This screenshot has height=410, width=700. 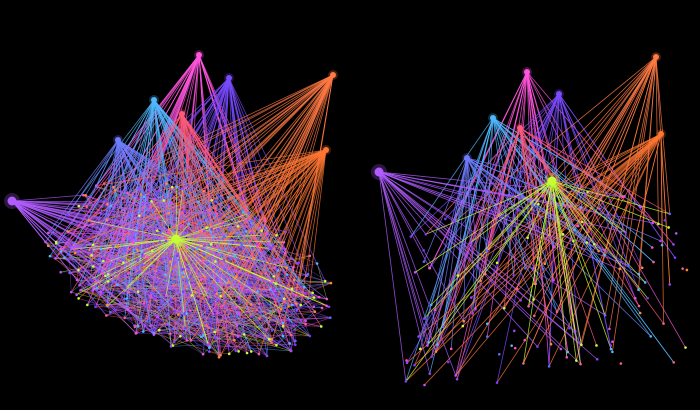 What do you see at coordinates (165, 332) in the screenshot?
I see `mesh-edge` at bounding box center [165, 332].